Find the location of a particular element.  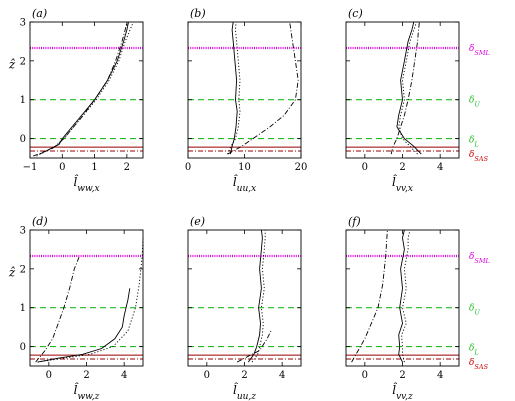

panel-4: 0 2 4 0 1 2 3 (d) l̂ww,z ẑ is located at coordinates (76, 308).